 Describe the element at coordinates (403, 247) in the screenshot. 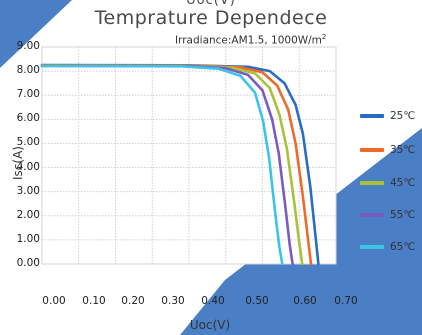

I see `legend-label: 65℃` at that location.